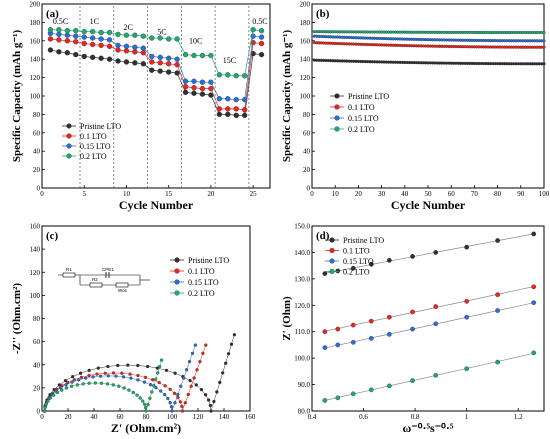 Image resolution: width=550 pixels, height=439 pixels. Describe the element at coordinates (37, 133) in the screenshot. I see `y-tick-label: 60` at that location.